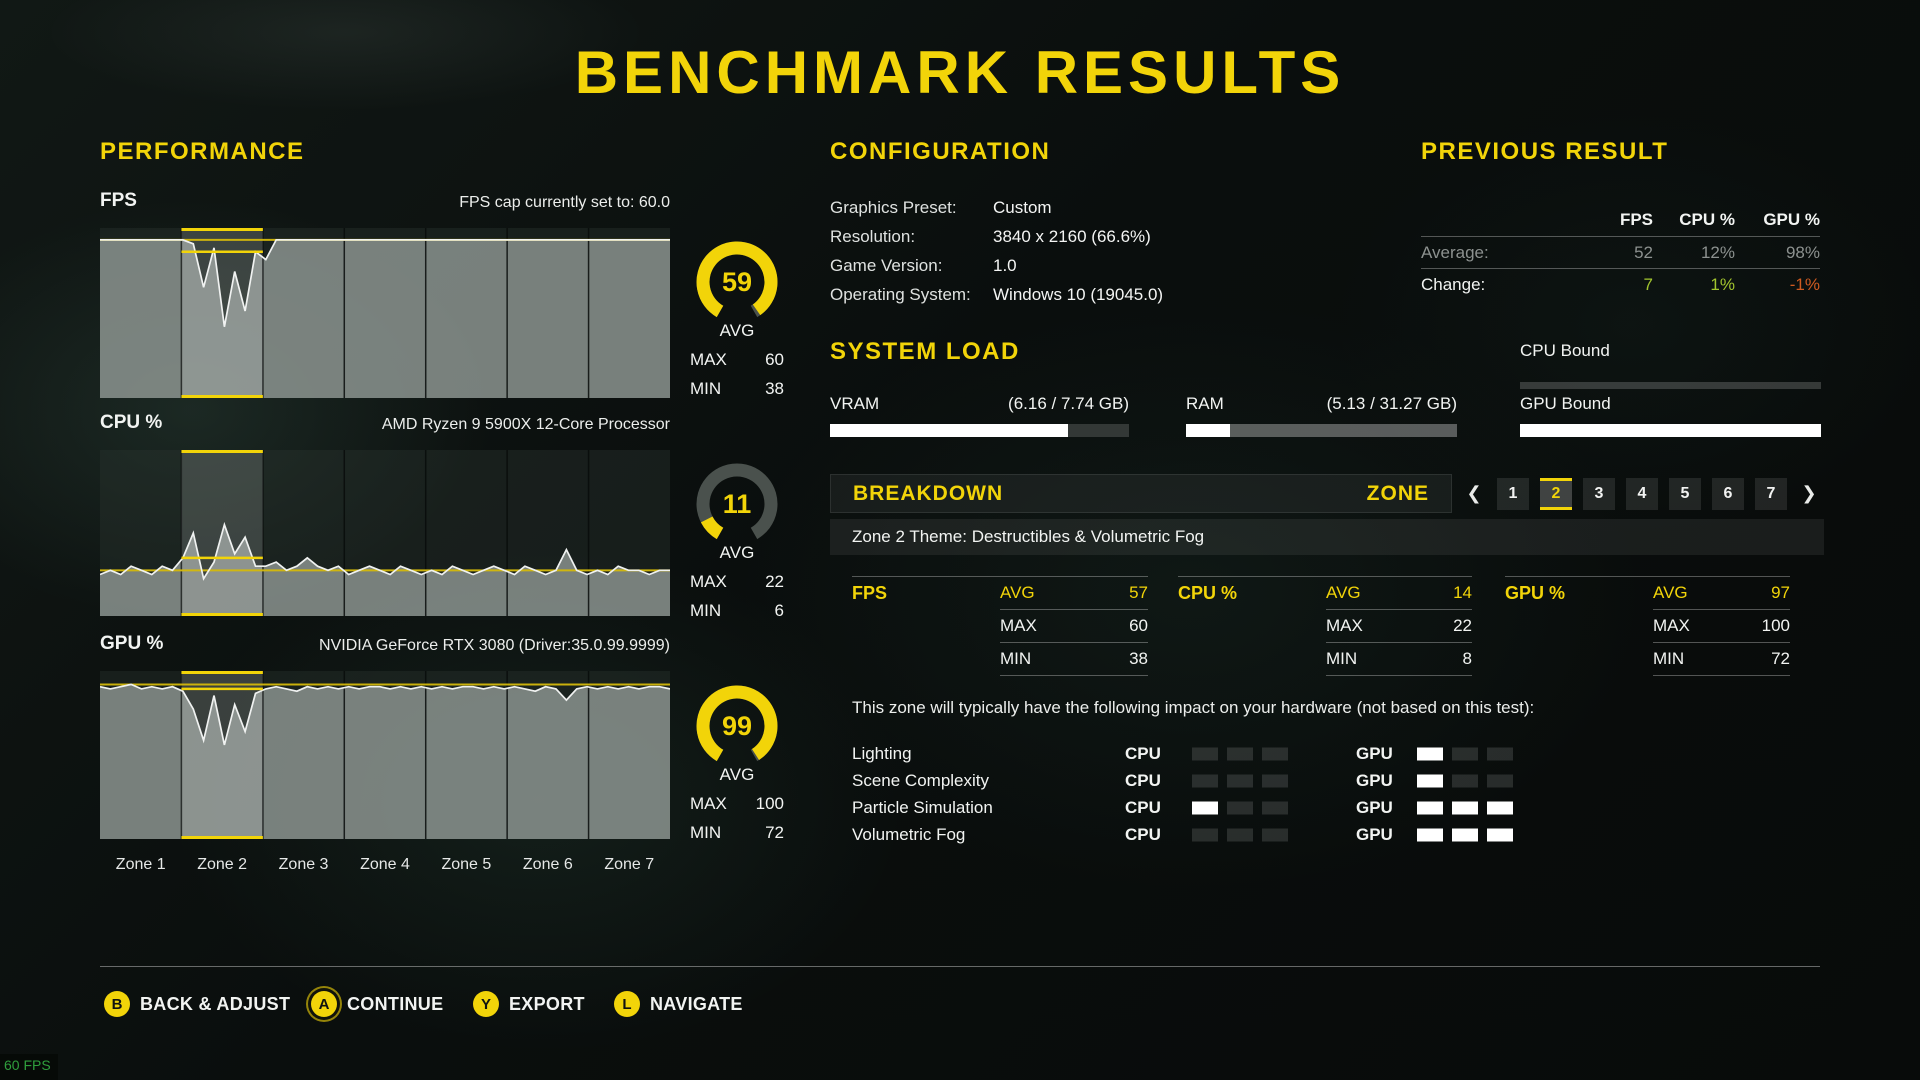 This screenshot has width=1920, height=1080. I want to click on graph-canvas, so click(385, 755).